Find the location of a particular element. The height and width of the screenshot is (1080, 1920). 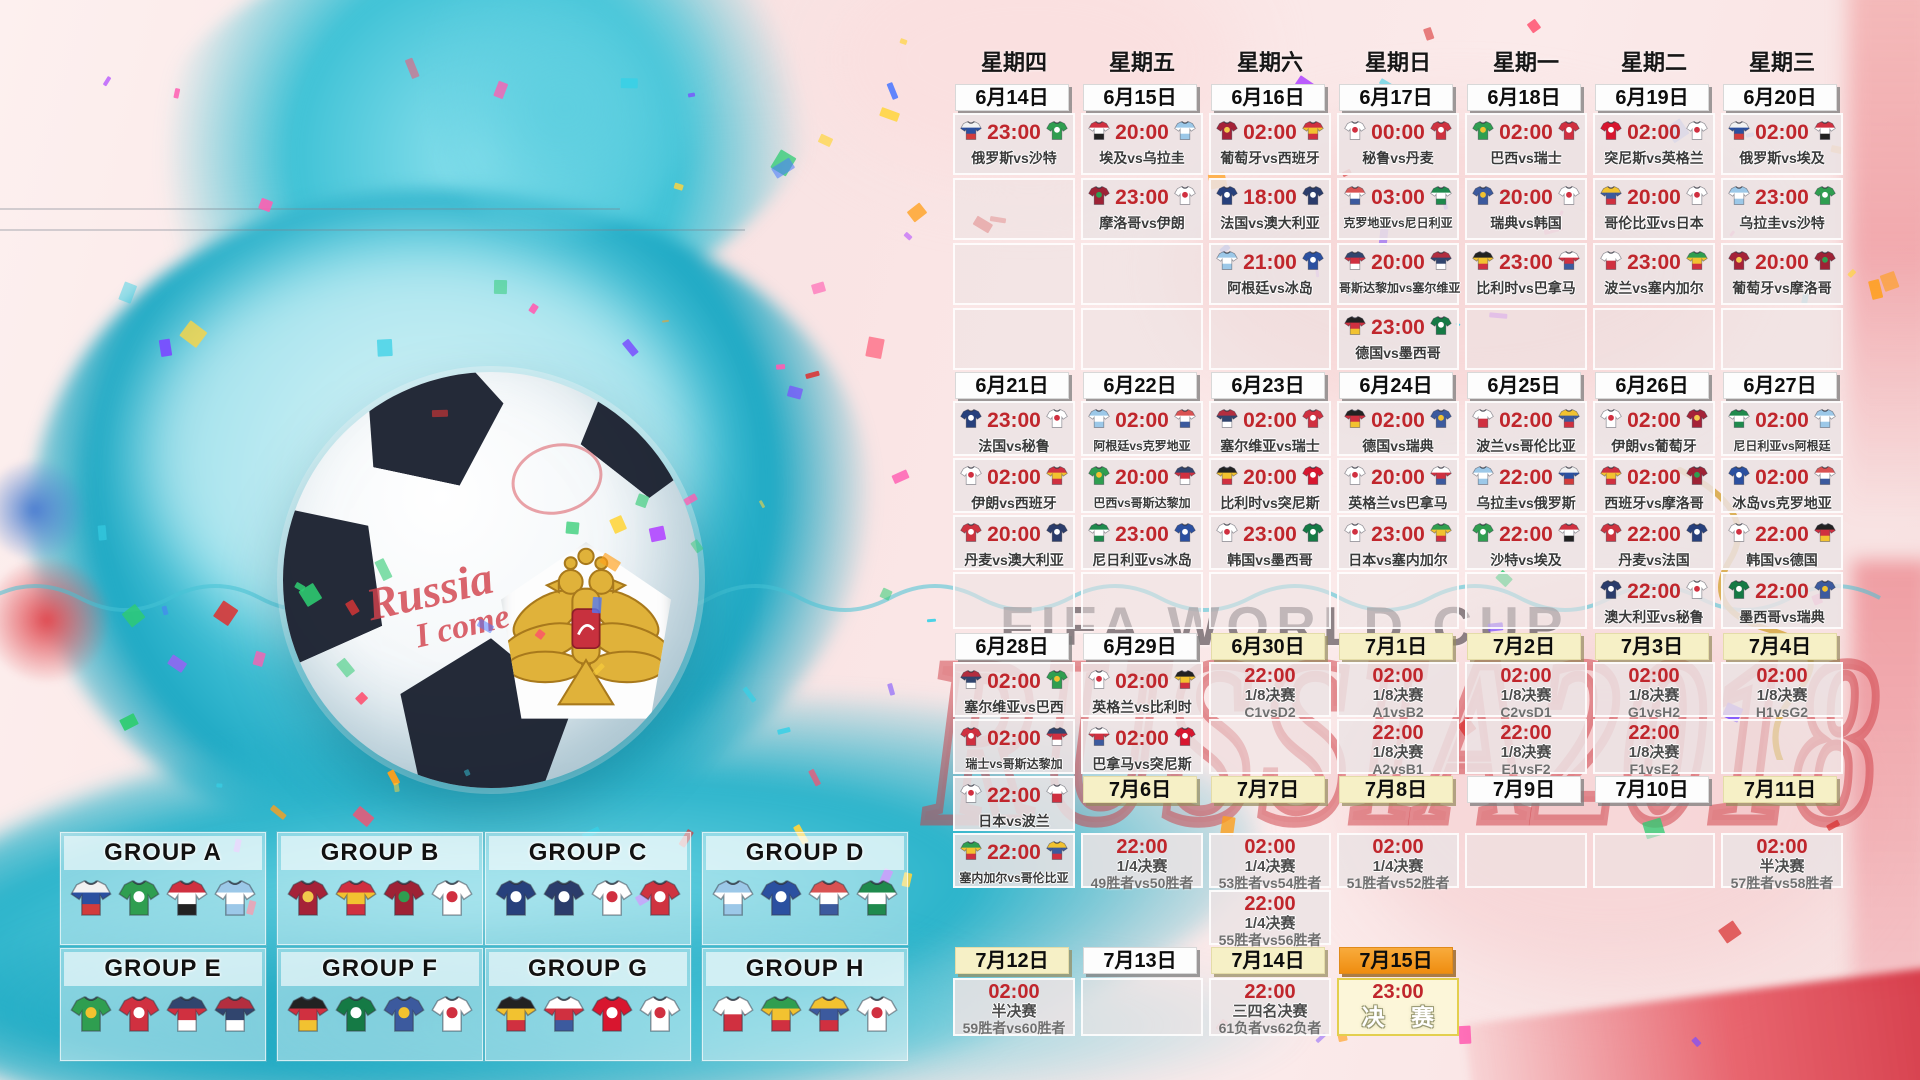

match-teams: 突尼斯vs英格兰 is located at coordinates (1654, 158).